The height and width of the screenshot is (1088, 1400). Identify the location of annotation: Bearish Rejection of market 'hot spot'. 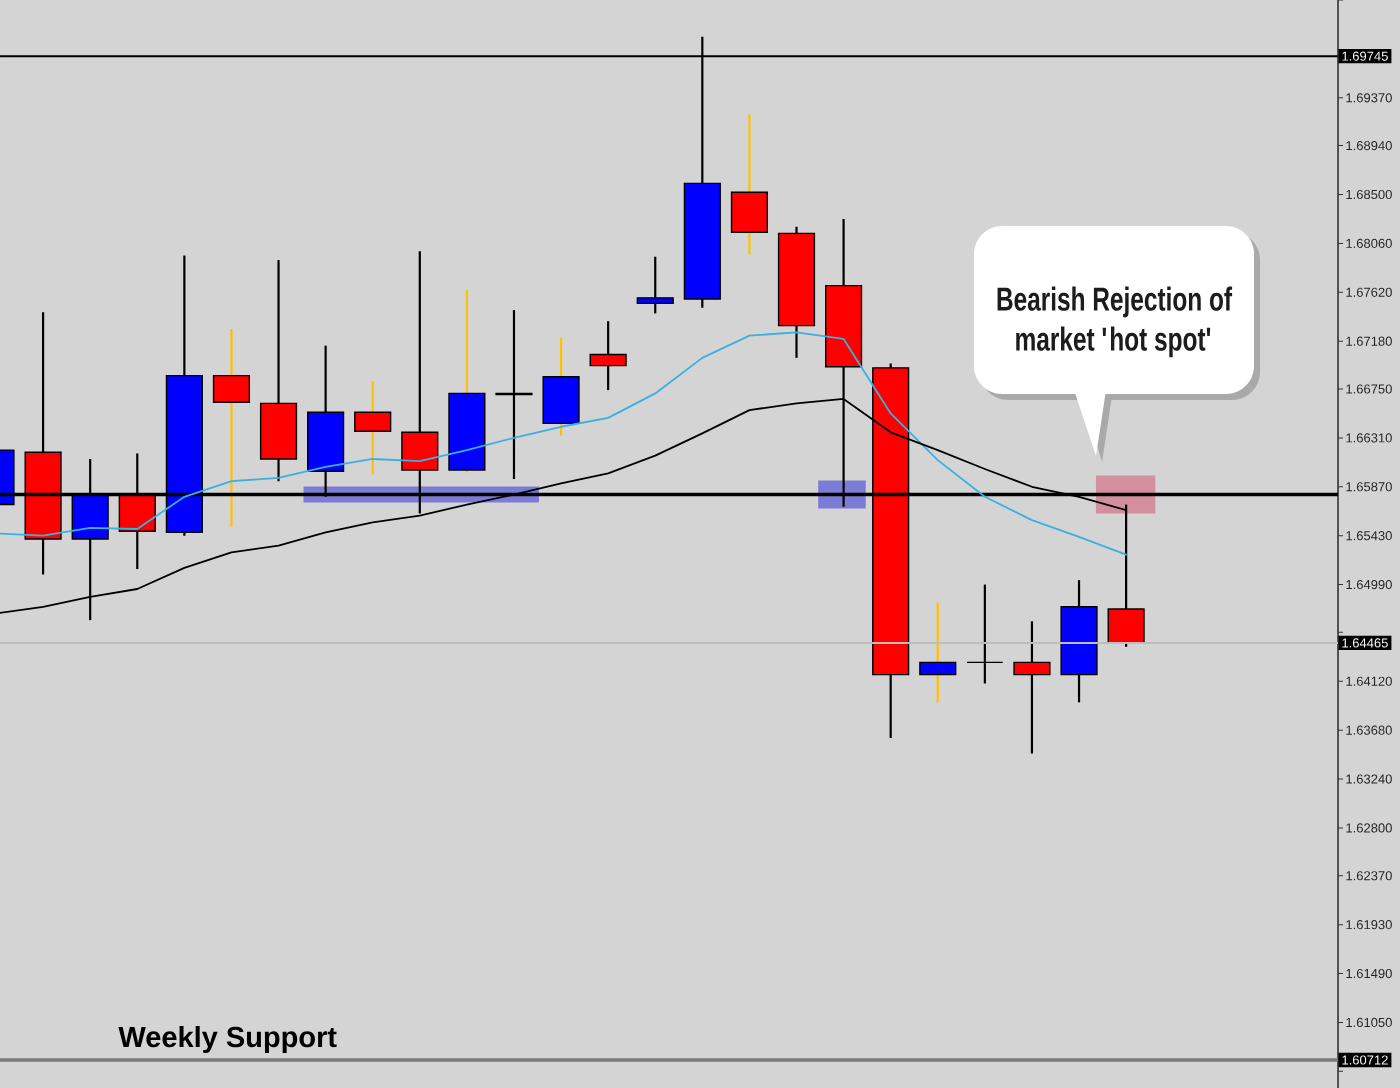
(1115, 322).